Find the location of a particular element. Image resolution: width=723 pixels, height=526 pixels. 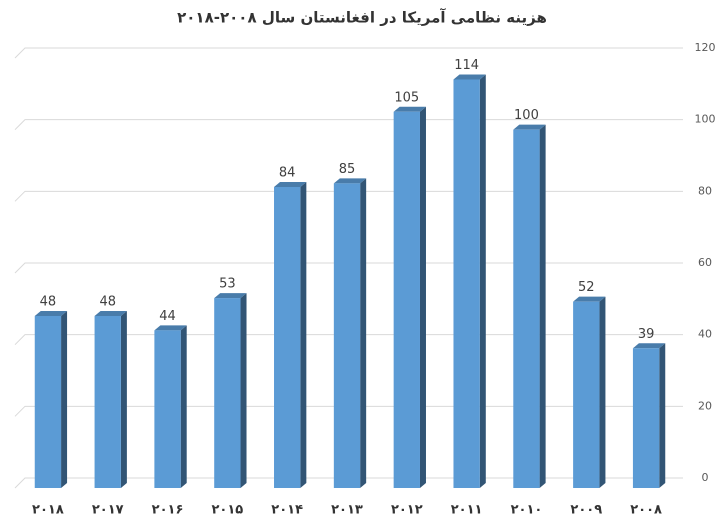

x-tick-label: ۲۰۱۶ is located at coordinates (168, 510).